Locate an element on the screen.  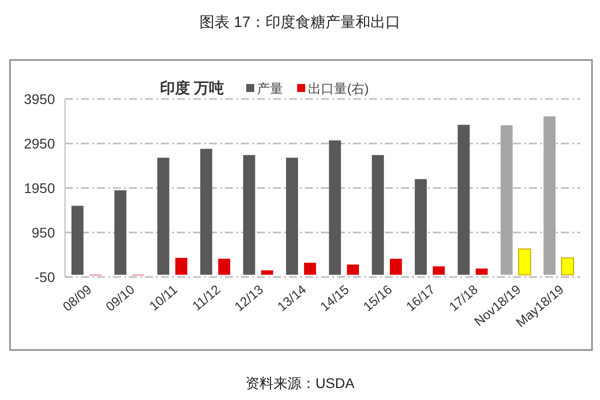
legend-label: 出口量(右) is located at coordinates (338, 88).